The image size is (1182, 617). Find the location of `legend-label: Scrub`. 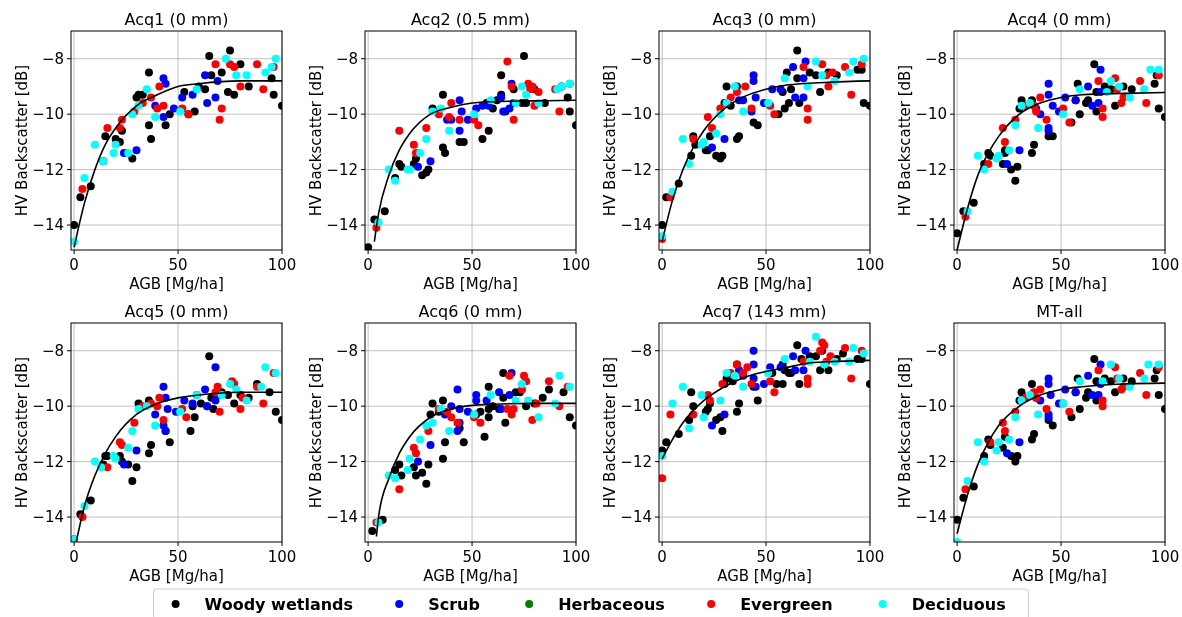

legend-label: Scrub is located at coordinates (454, 604).